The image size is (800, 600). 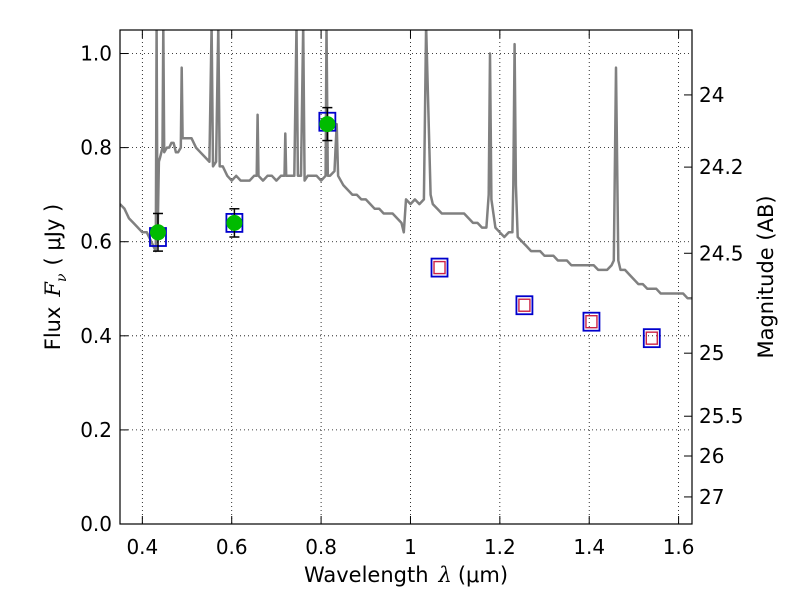 What do you see at coordinates (96, 336) in the screenshot?
I see `y-tick-label: 0.4` at bounding box center [96, 336].